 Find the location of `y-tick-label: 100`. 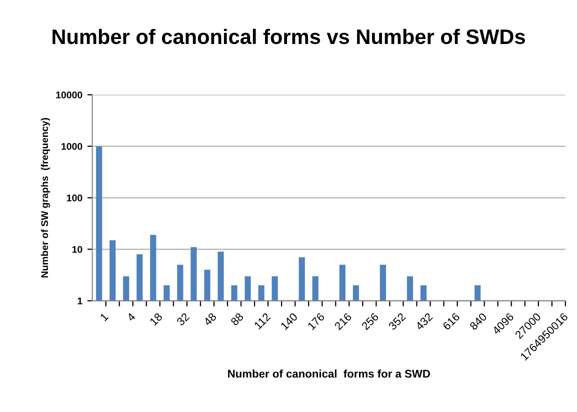

y-tick-label: 100 is located at coordinates (74, 198).